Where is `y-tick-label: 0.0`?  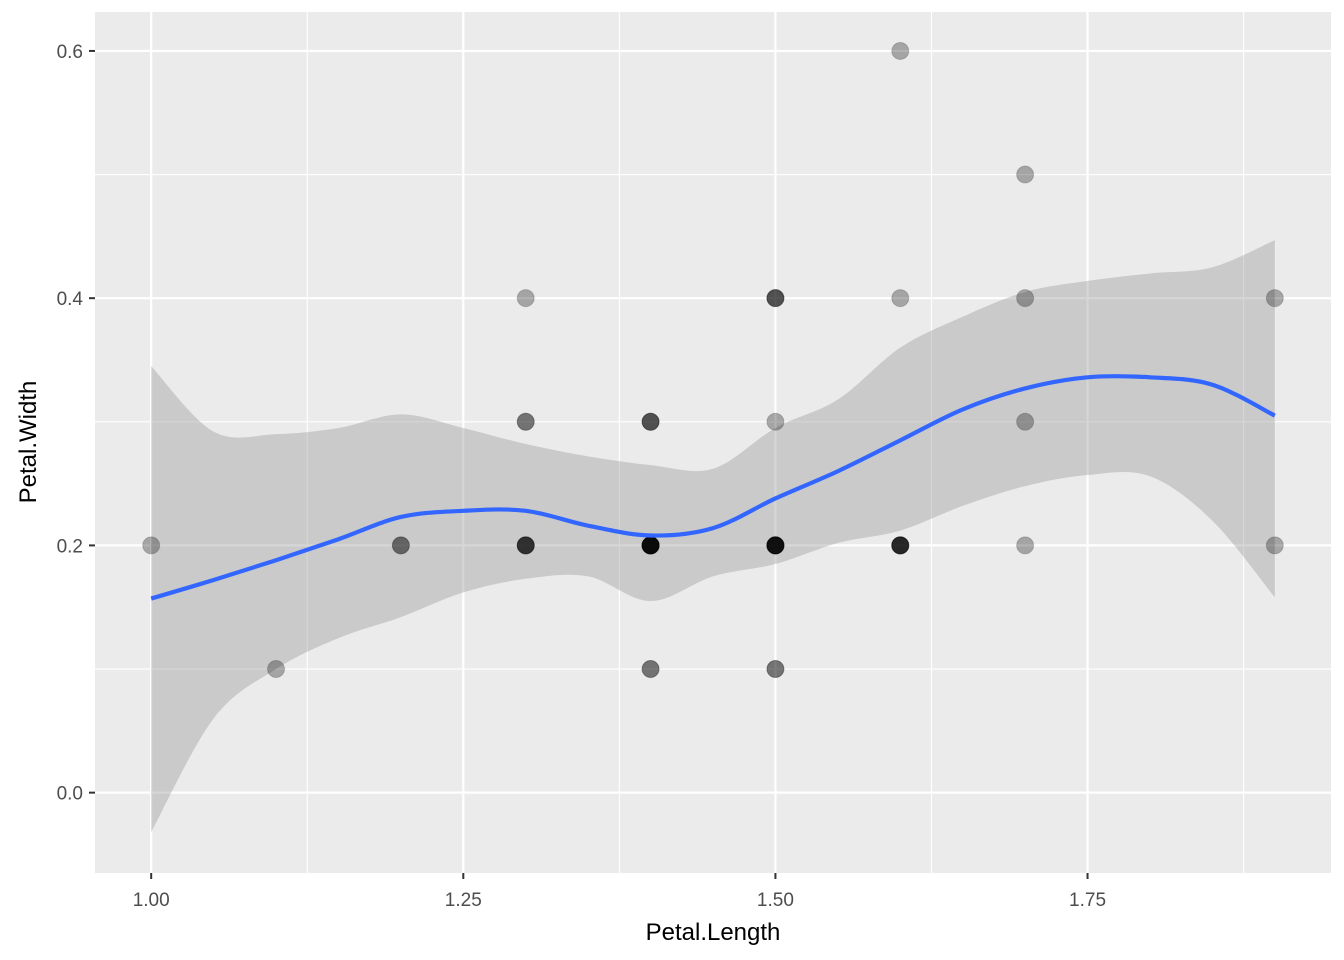
y-tick-label: 0.0 is located at coordinates (70, 794).